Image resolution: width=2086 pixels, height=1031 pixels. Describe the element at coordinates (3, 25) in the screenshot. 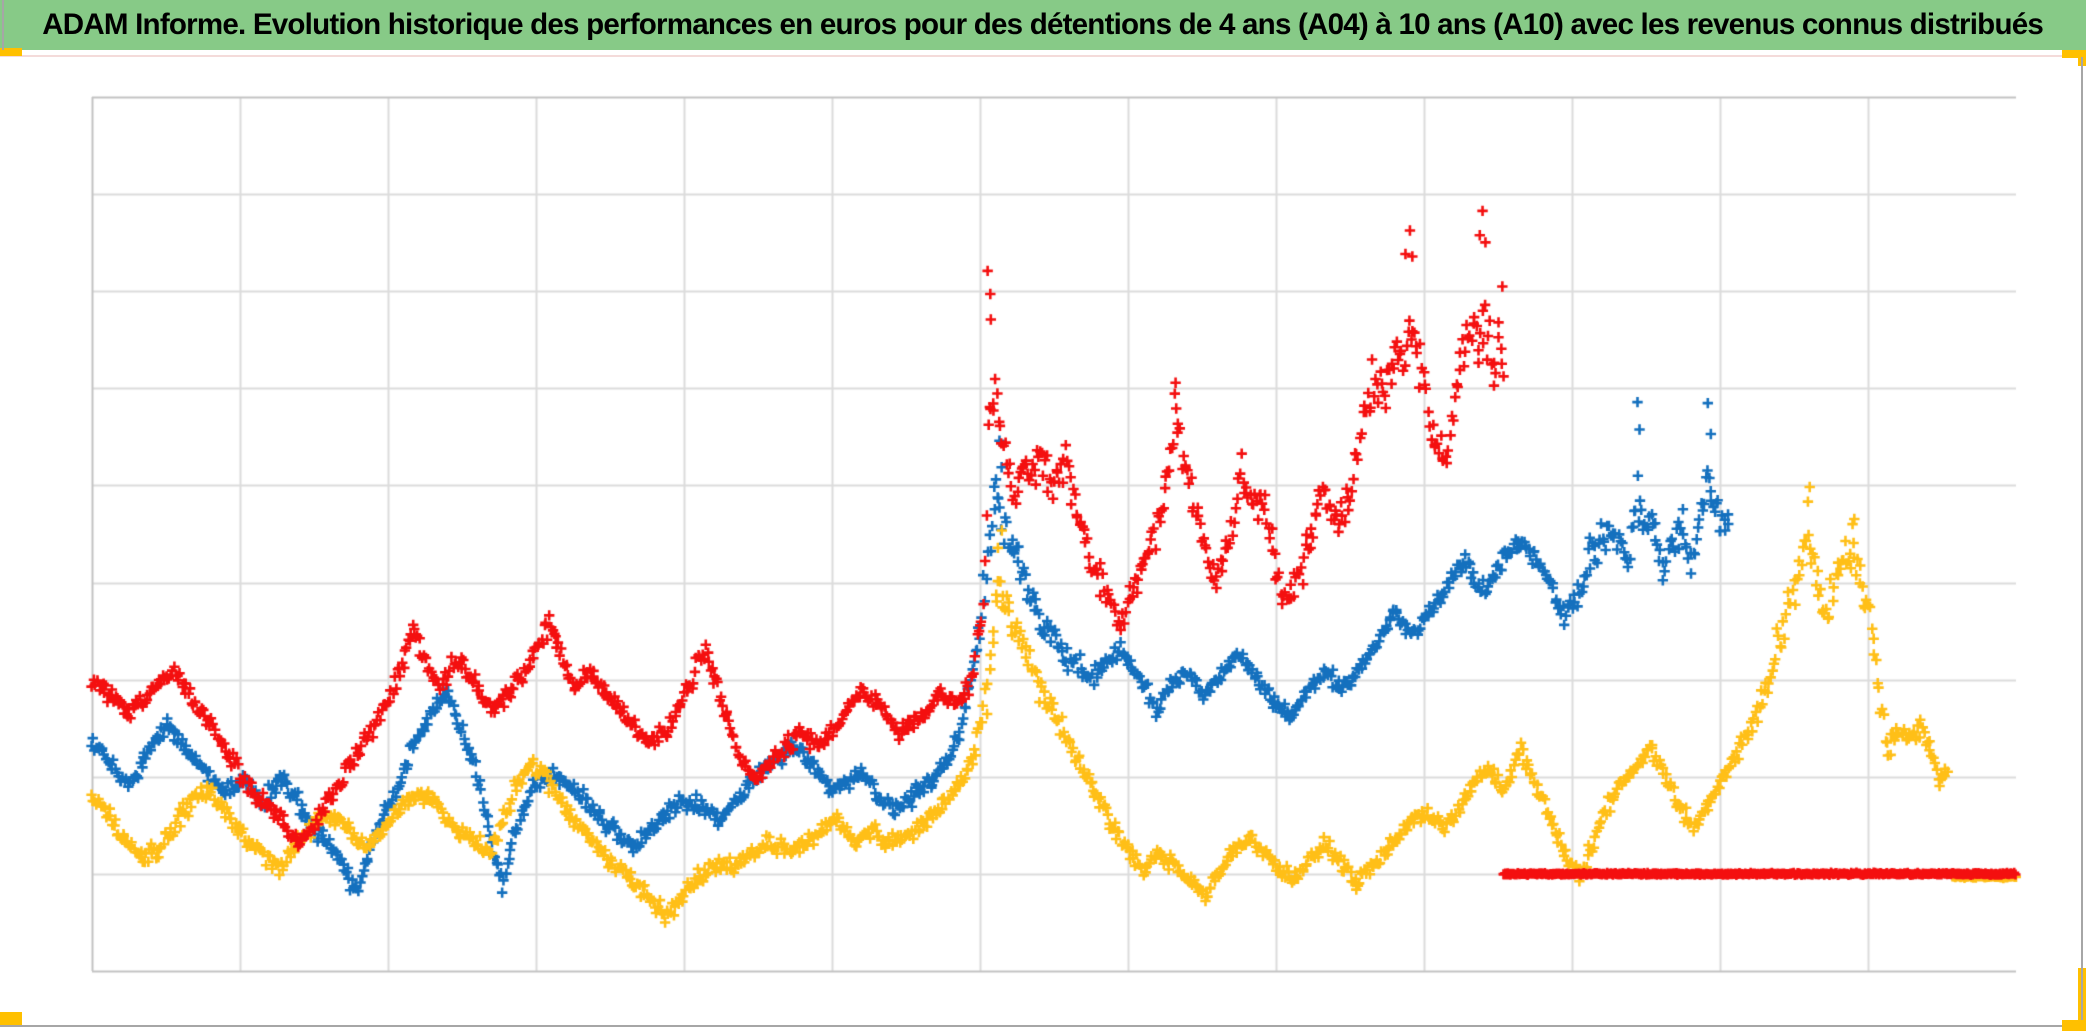

I see `page-edge-line-left` at that location.